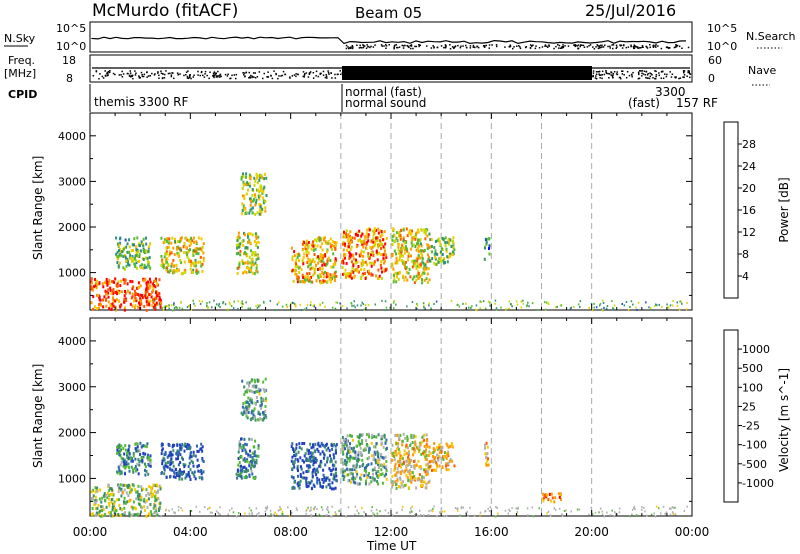  I want to click on cpid-program-4: (fast), so click(406, 92).